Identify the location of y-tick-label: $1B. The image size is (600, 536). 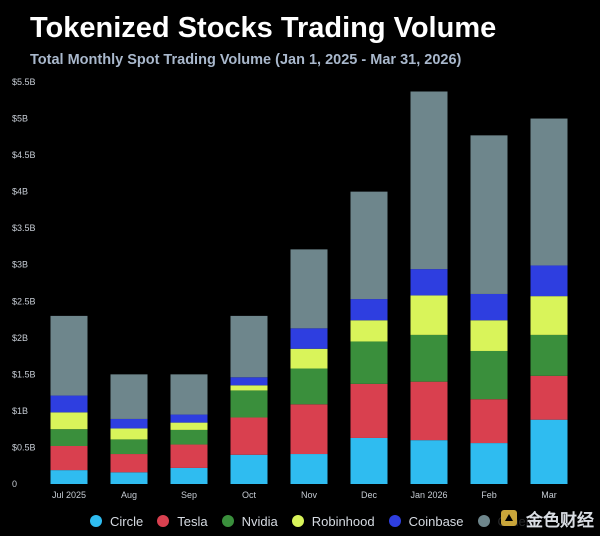
(20, 411).